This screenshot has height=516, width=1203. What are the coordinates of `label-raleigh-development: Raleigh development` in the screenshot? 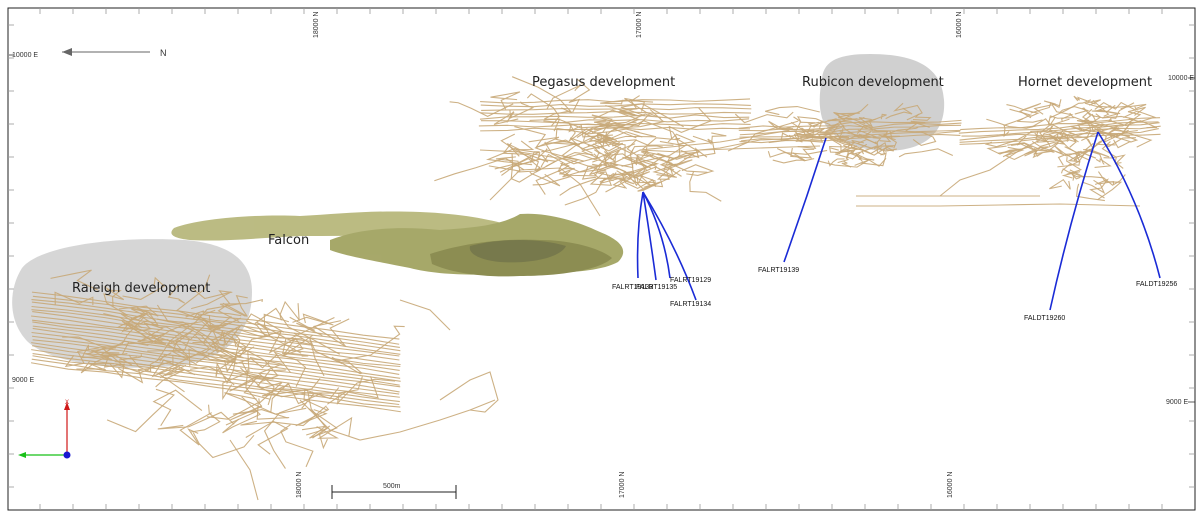 It's located at (141, 288).